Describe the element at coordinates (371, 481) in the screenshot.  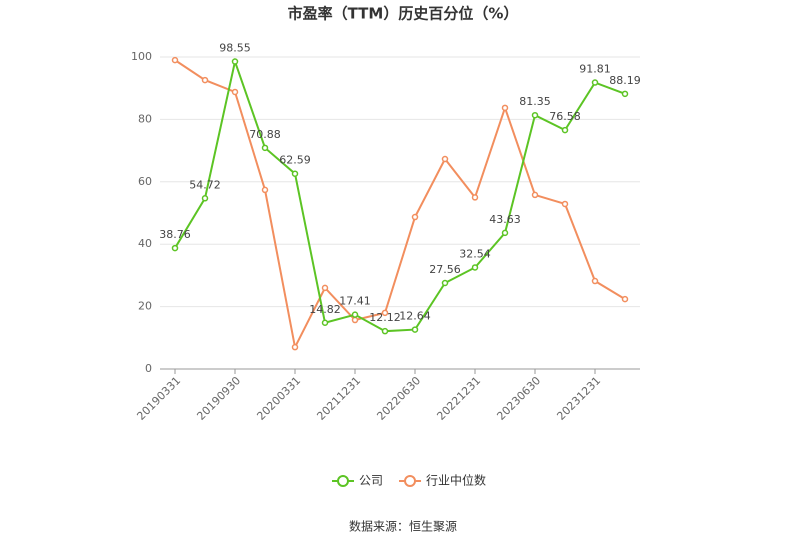
I see `legend-label: 公司` at that location.